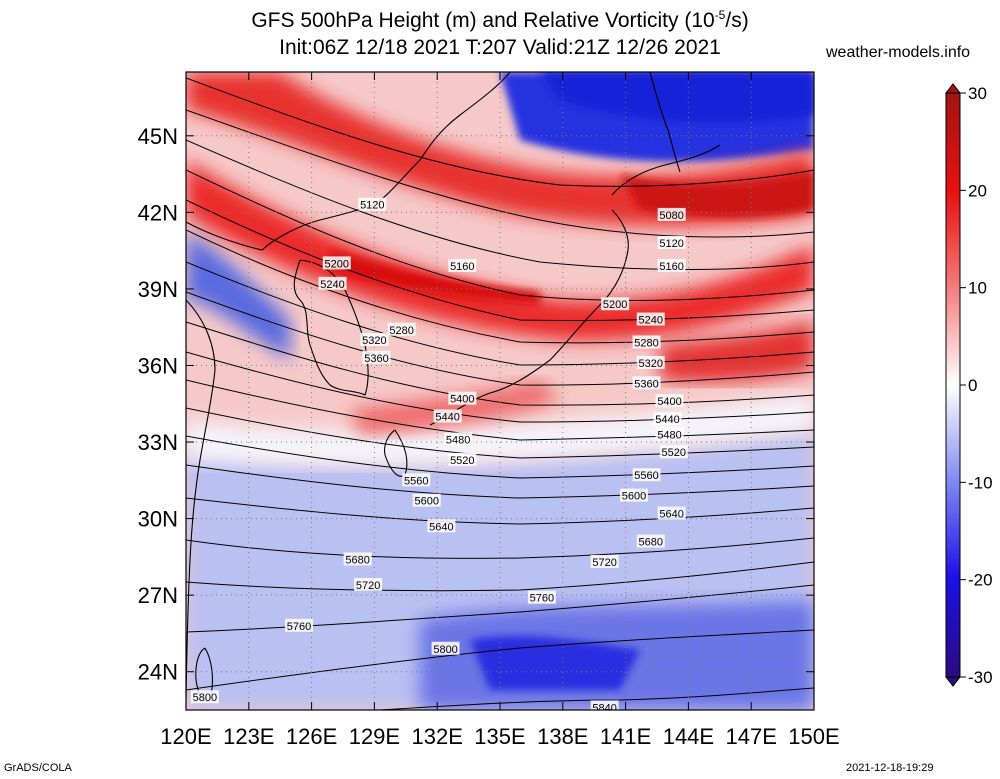  I want to click on positive-vorticity-jet-core, so click(435, 277).